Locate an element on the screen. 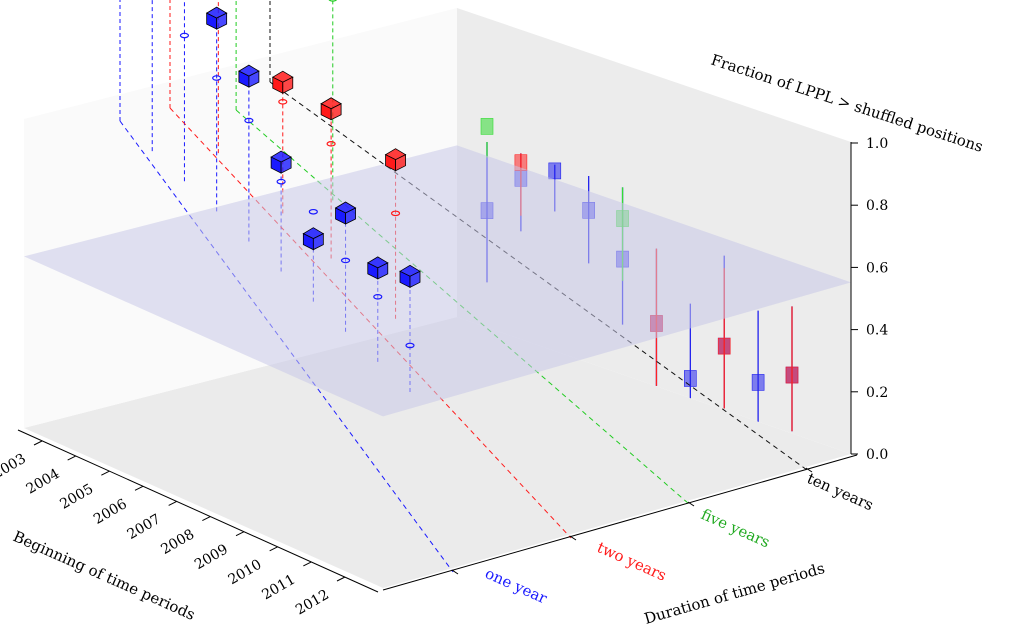 This screenshot has height=636, width=1022. series-label-five-years: five years is located at coordinates (735, 528).